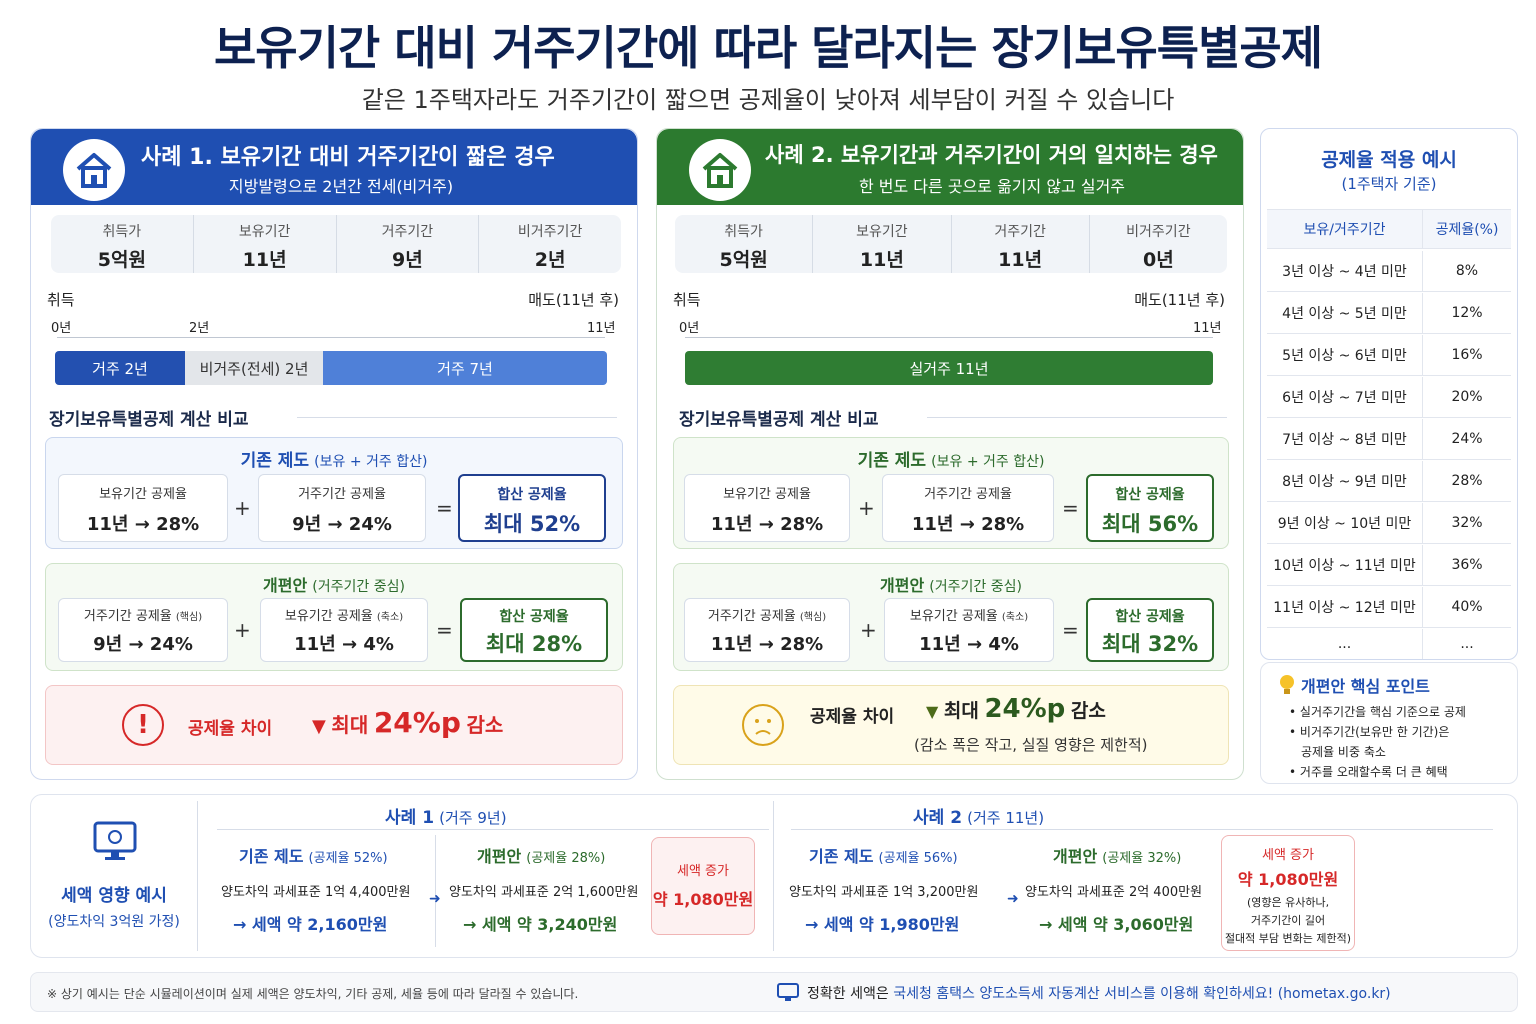  I want to click on segment-live-2y: 거주 2년, so click(120, 368).